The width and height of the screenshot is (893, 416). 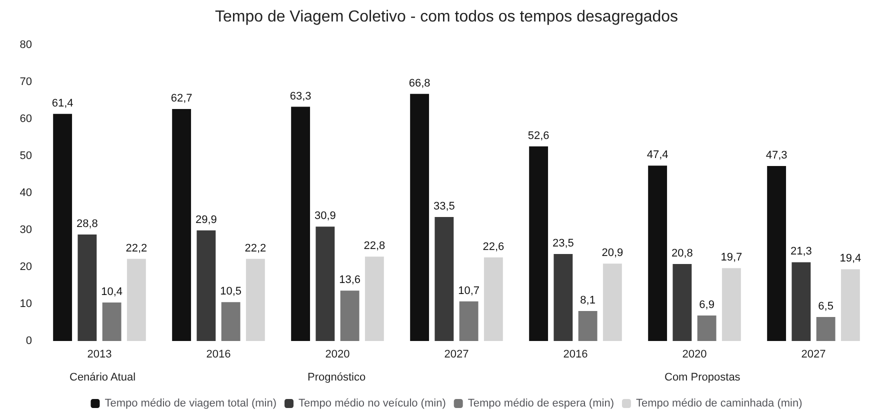 What do you see at coordinates (682, 254) in the screenshot?
I see `data-label: 20,8` at bounding box center [682, 254].